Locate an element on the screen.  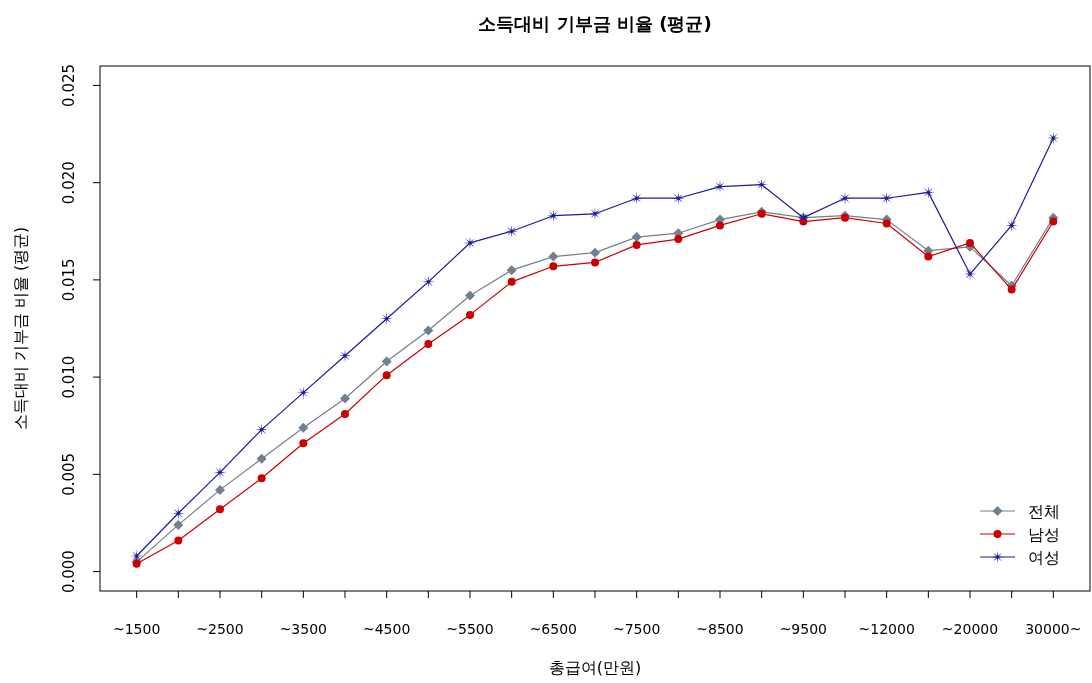
legend-label: 전체 is located at coordinates (1044, 511).